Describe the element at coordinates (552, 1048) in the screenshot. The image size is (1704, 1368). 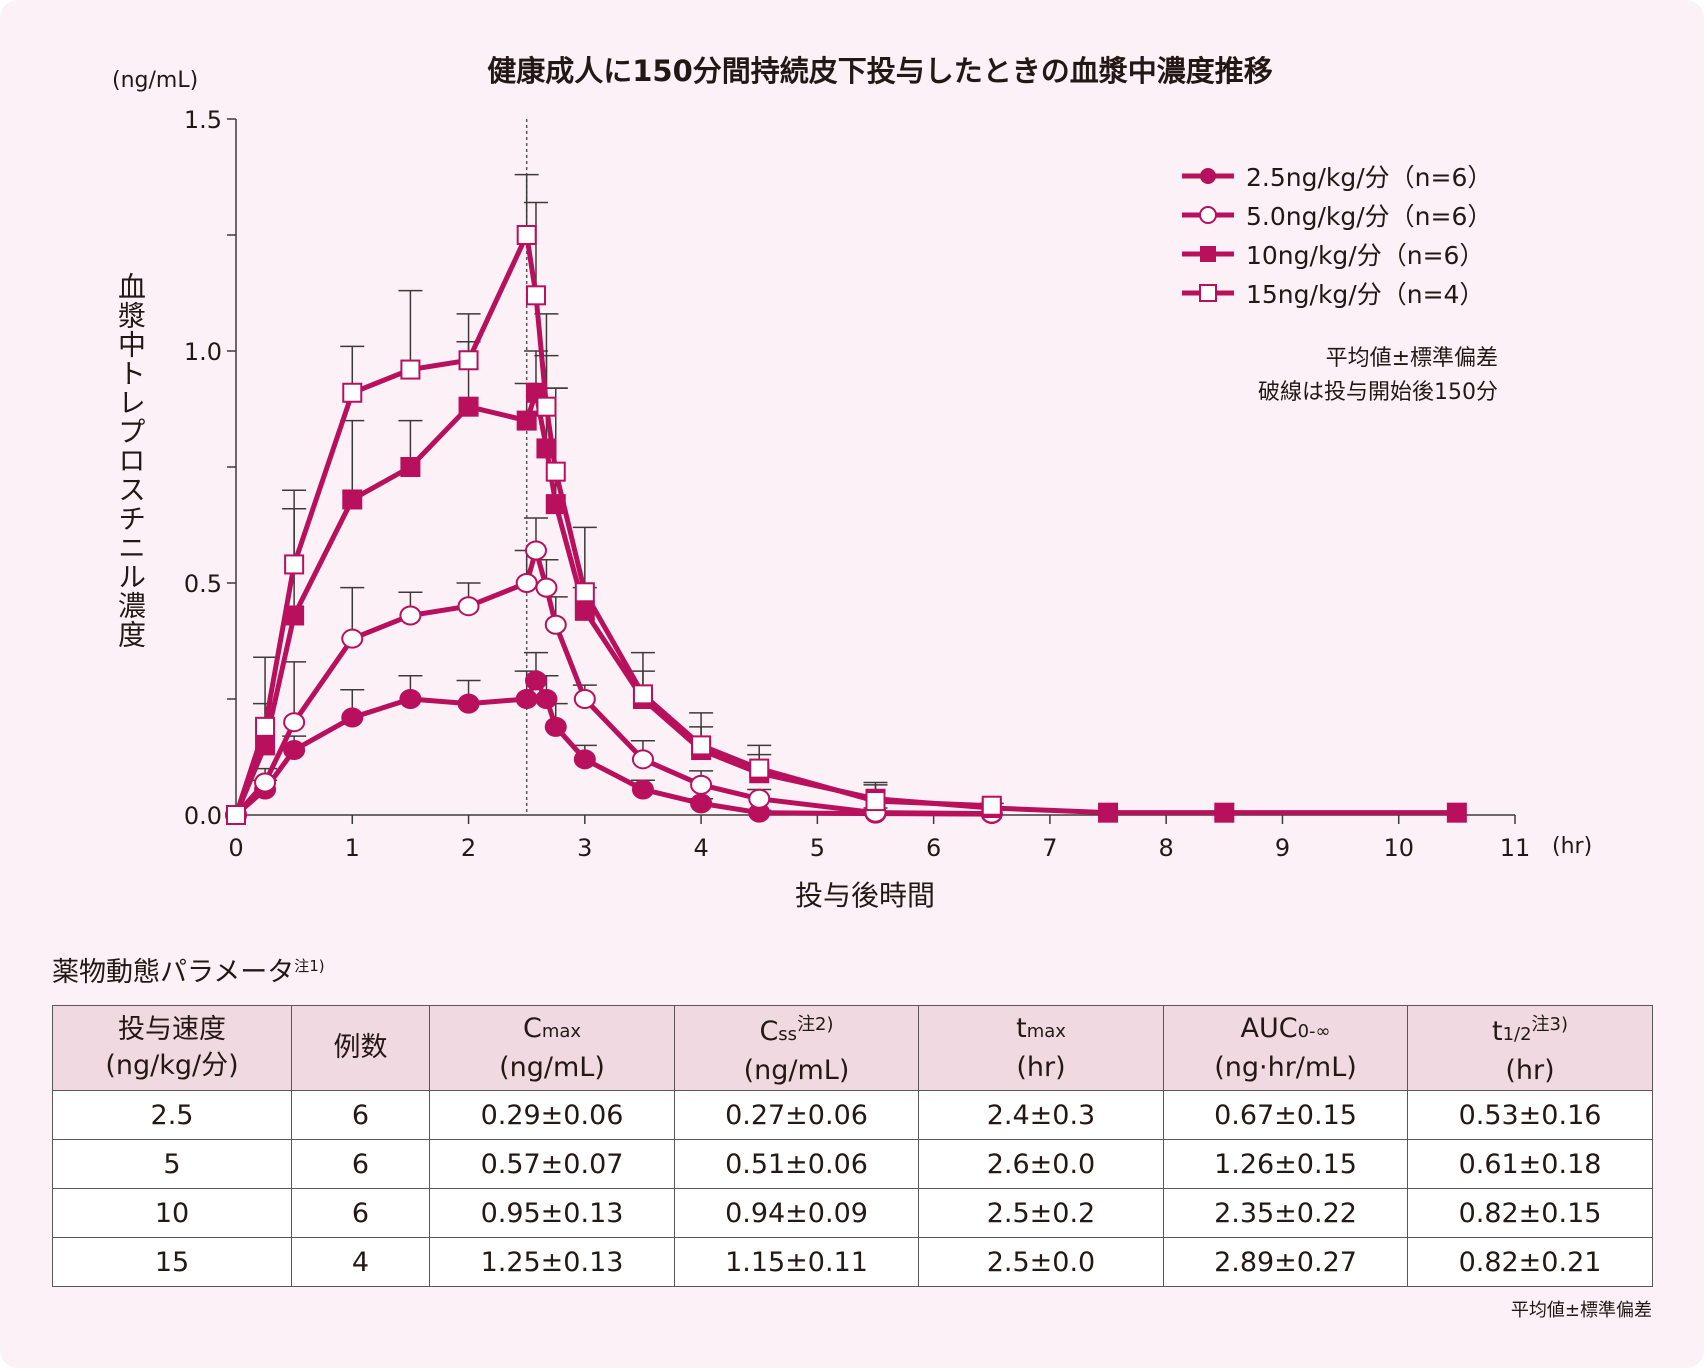
I see `header-cmax: Cmax (ng/mL)` at that location.